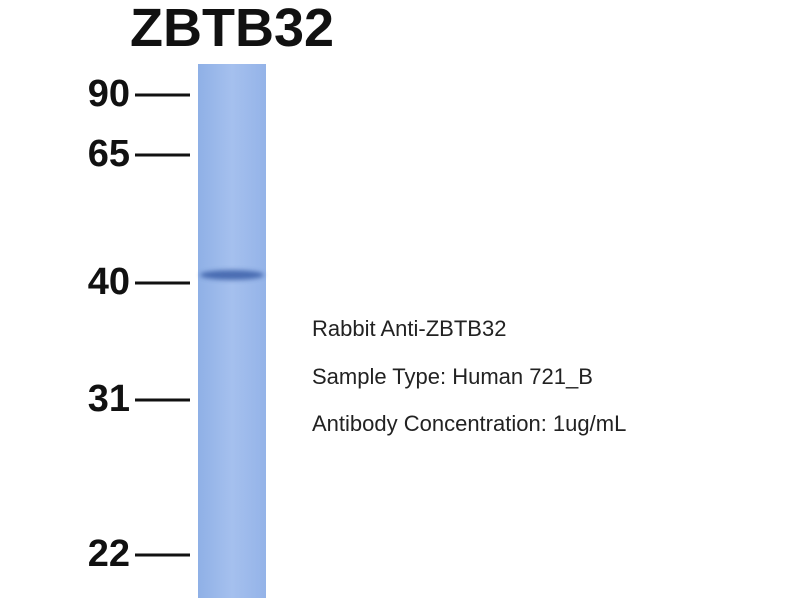 The image size is (800, 600). What do you see at coordinates (232, 29) in the screenshot?
I see `title: ZBTB32` at bounding box center [232, 29].